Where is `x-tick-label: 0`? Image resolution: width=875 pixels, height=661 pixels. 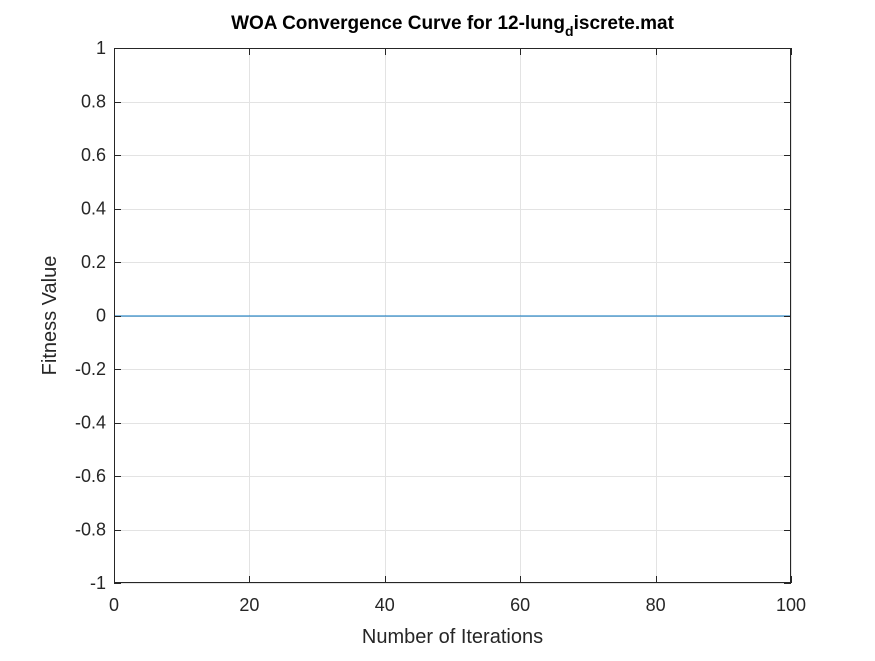
x-tick-label: 0 is located at coordinates (114, 605).